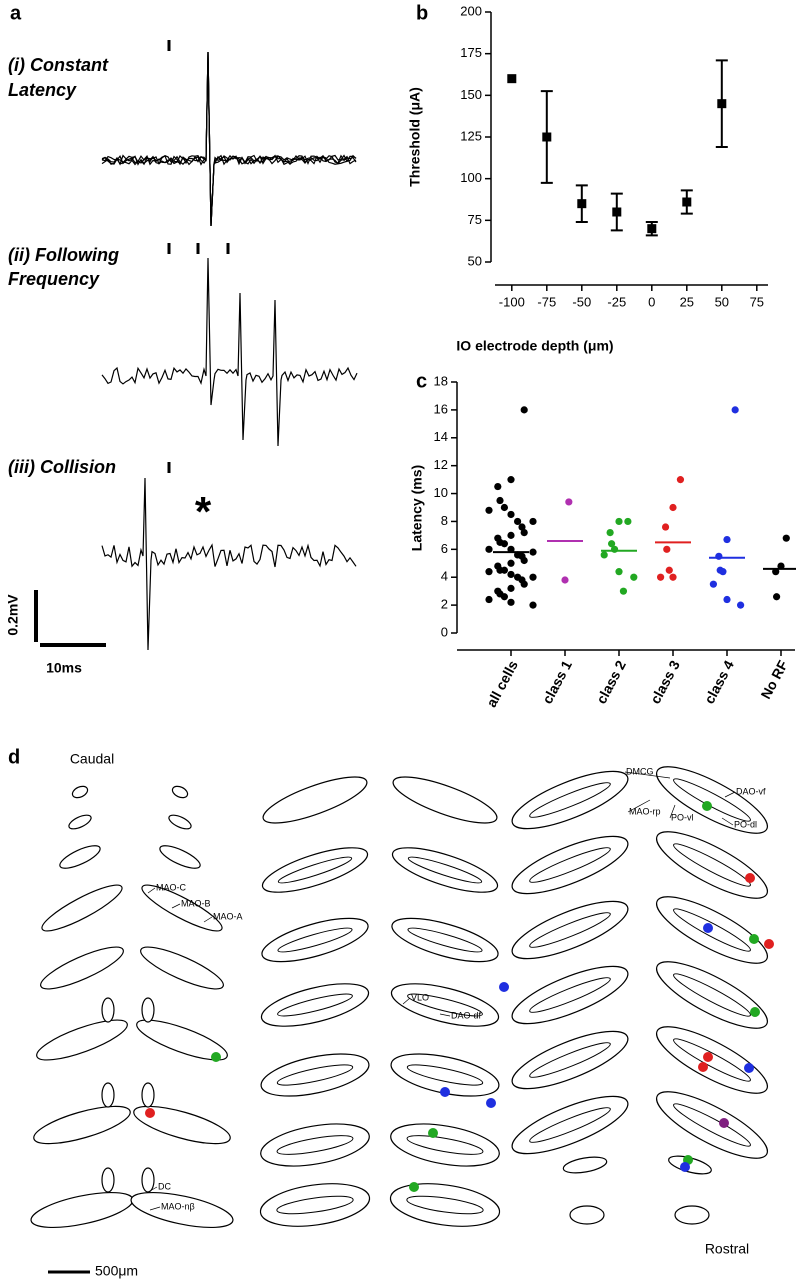 This screenshot has width=796, height=1280. I want to click on trace-label: (ii) Following, so click(63, 255).